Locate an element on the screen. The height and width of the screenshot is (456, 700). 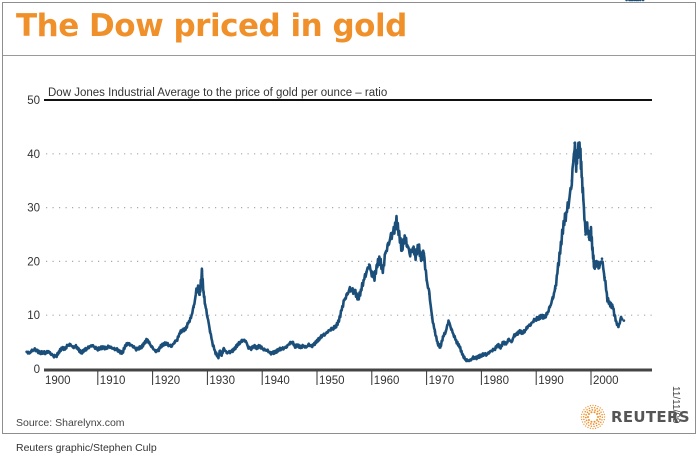
x-tick-label: 2000 is located at coordinates (606, 381).